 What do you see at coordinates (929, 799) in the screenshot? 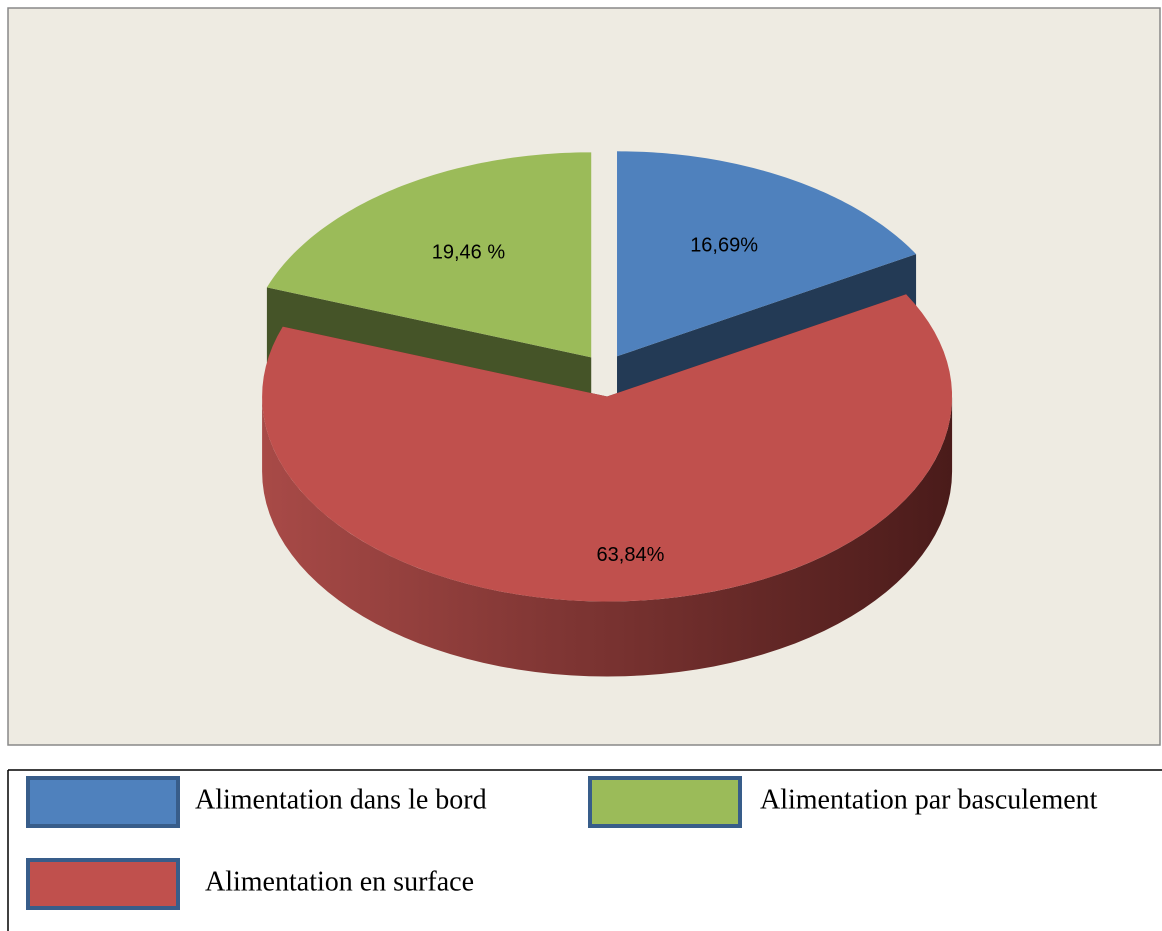
I see `legend-label: Alimentation par basculement` at bounding box center [929, 799].